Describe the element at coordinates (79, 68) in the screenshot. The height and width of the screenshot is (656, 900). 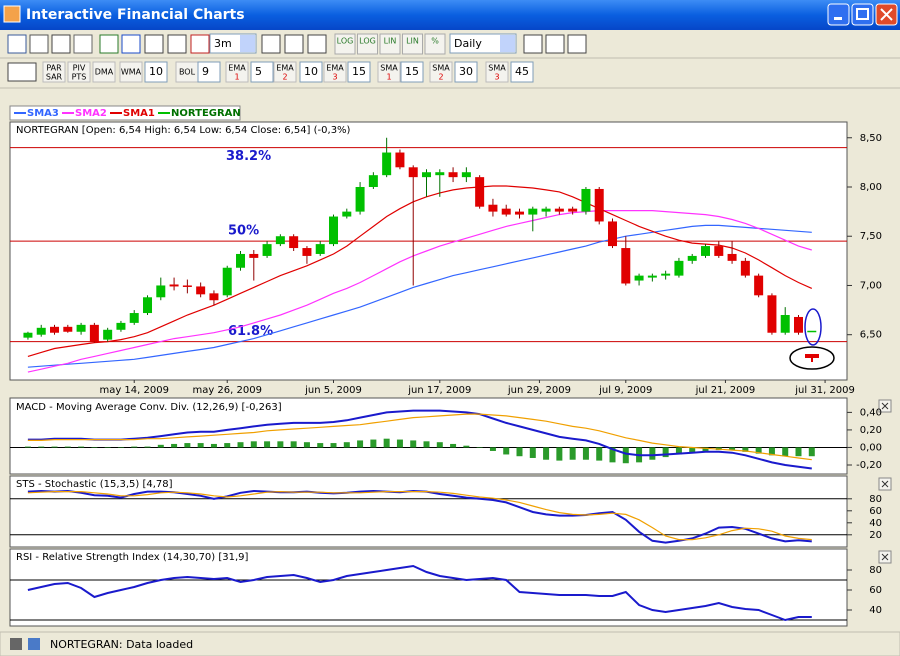
I see `indicator-label: PIV` at that location.